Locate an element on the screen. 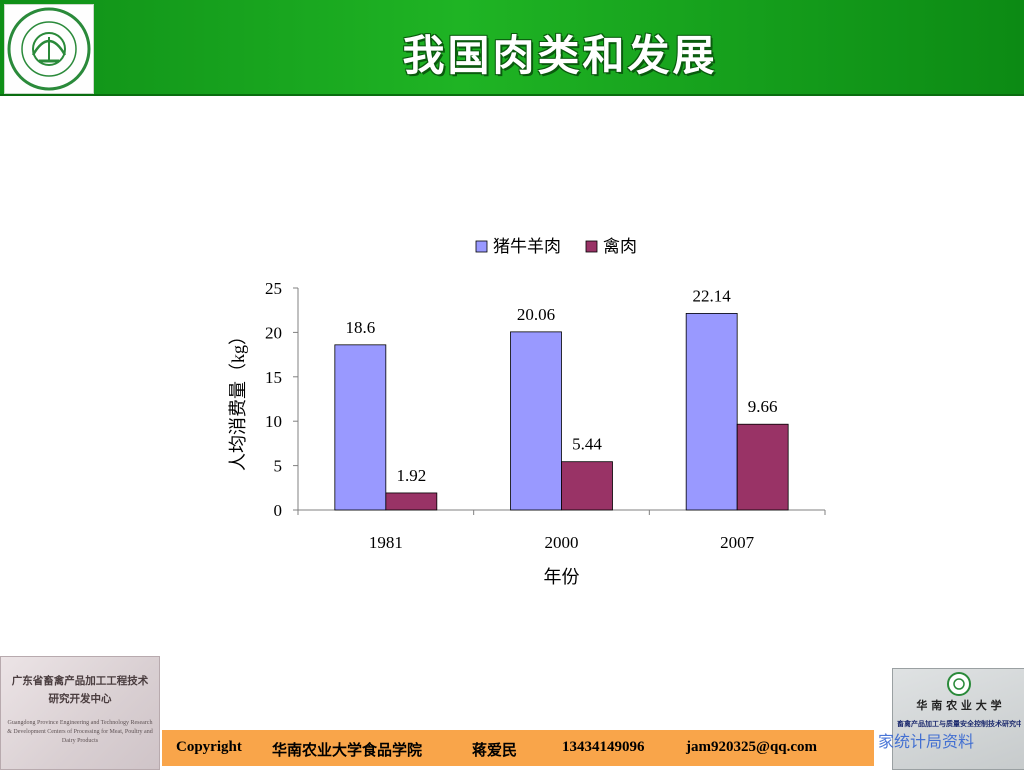 The image size is (1024, 770). bars-group: 18.6 1.92 20.06 5.44 22.14 9.66 is located at coordinates (561, 398).